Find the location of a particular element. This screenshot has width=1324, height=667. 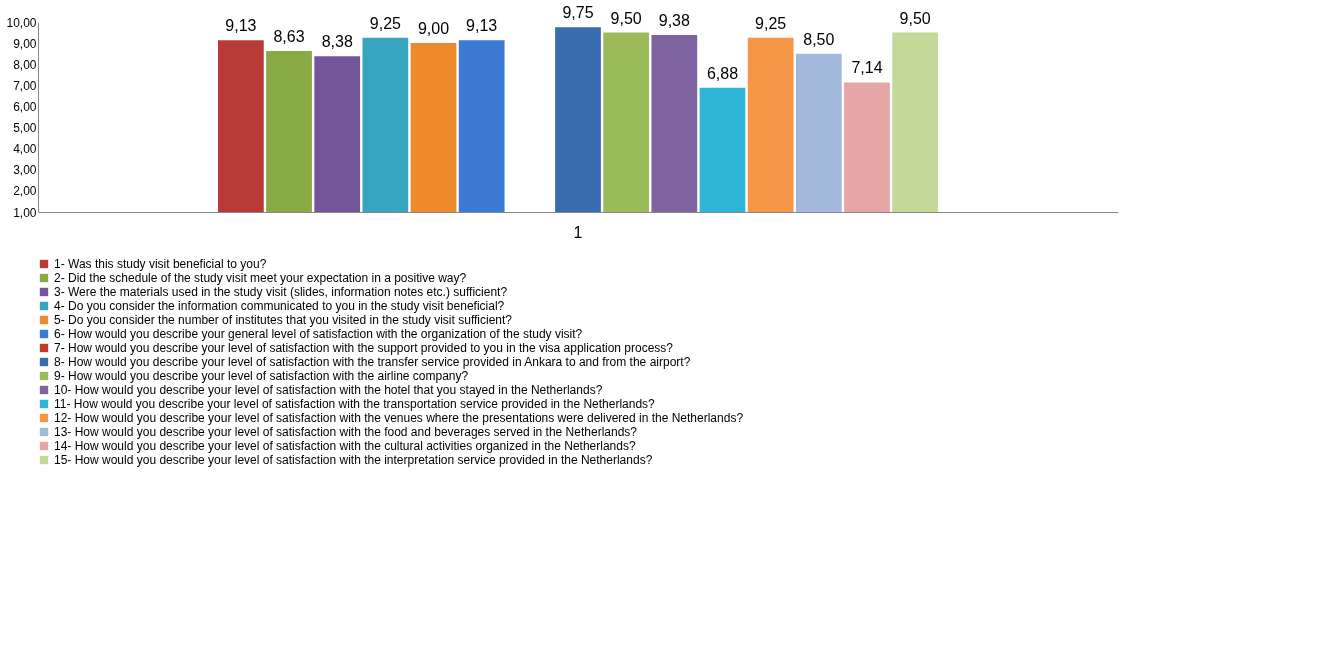

x-tick-label: 1 is located at coordinates (578, 232).